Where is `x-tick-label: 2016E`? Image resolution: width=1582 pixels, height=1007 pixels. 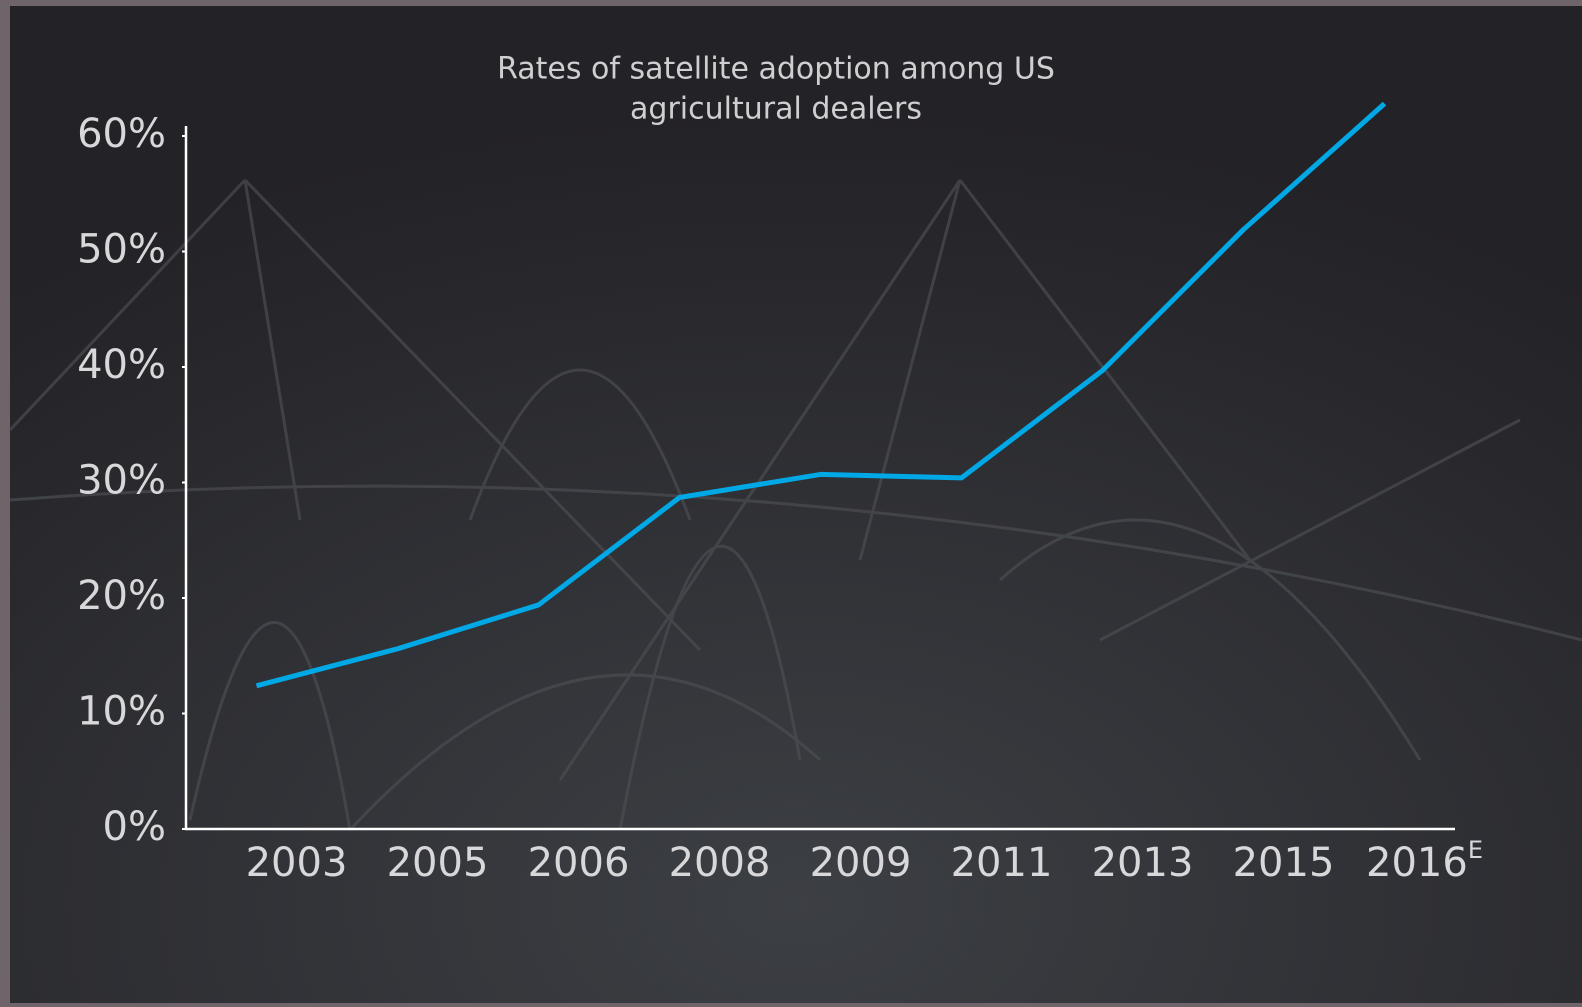
x-tick-label: 2016E is located at coordinates (1424, 861).